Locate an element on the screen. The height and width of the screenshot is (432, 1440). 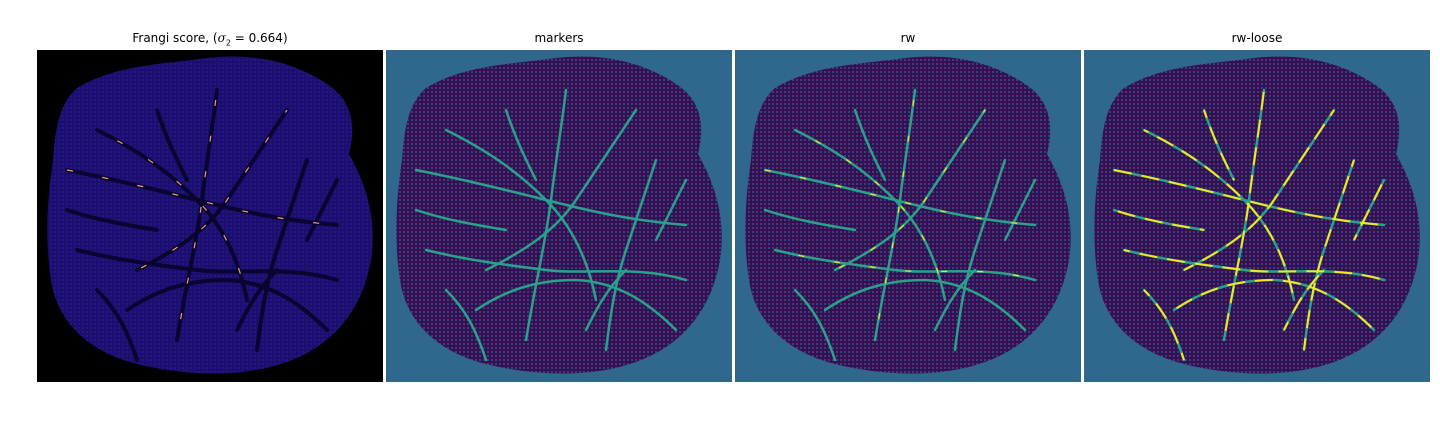
panel-title-frangi: Frangi score, (σ2 = 0.664) is located at coordinates (210, 39).